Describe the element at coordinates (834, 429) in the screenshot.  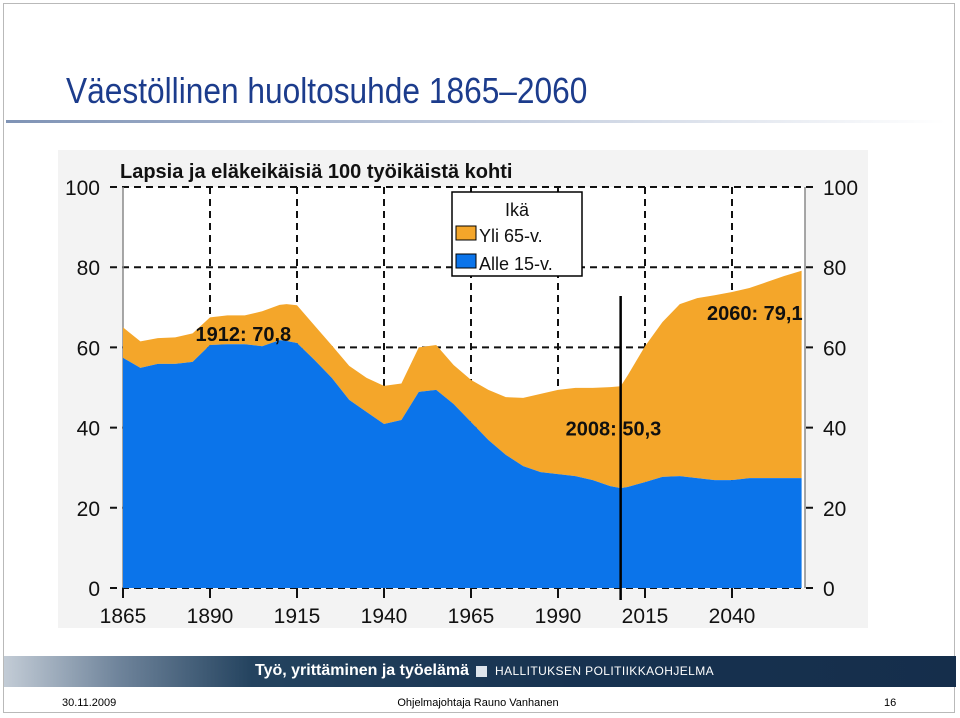
I see `y-tick-label-right: 40` at that location.